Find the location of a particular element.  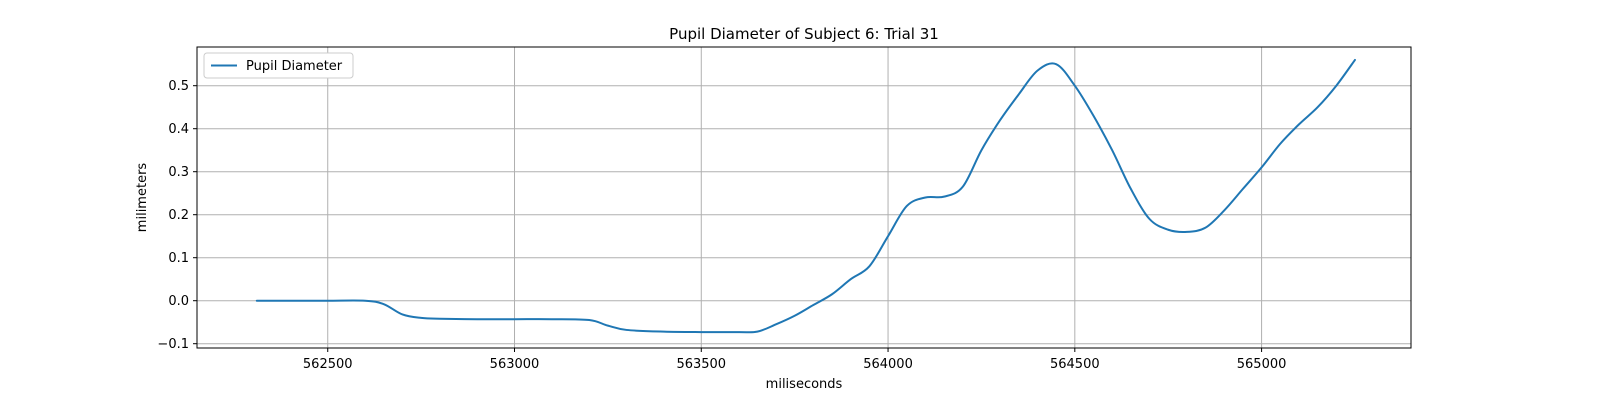

legend: Pupil Diameter is located at coordinates (278, 65).